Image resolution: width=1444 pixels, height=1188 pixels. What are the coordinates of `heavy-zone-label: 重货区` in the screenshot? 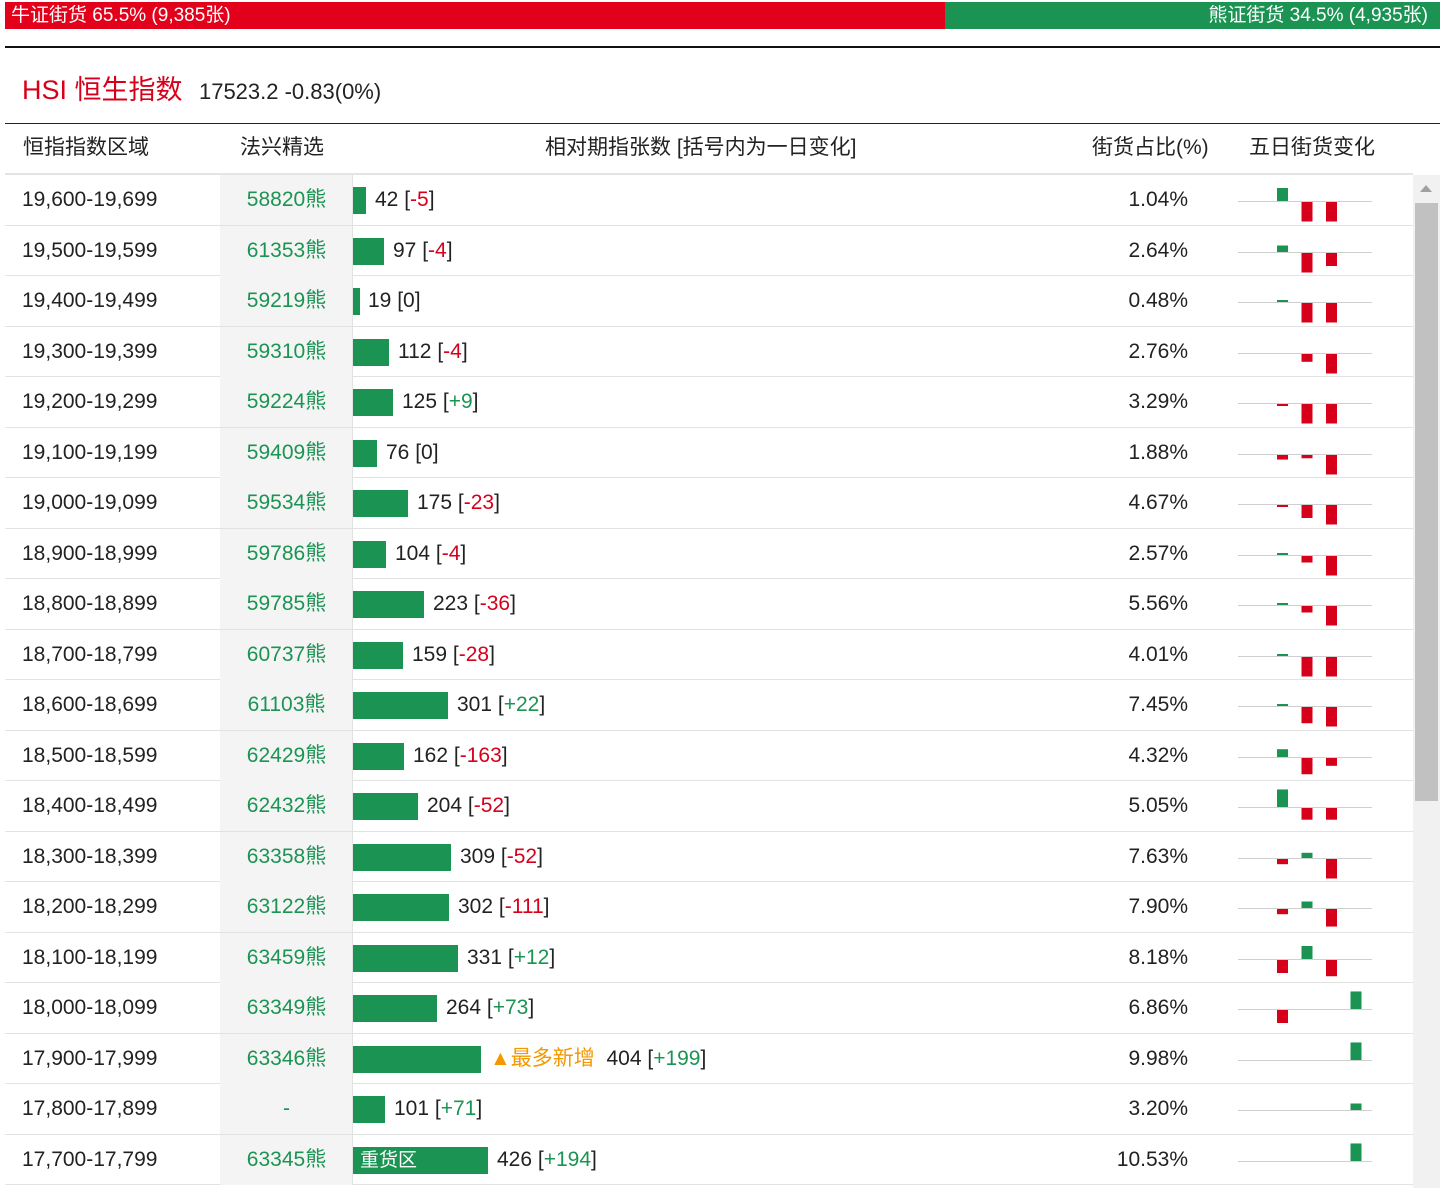 It's located at (389, 1160).